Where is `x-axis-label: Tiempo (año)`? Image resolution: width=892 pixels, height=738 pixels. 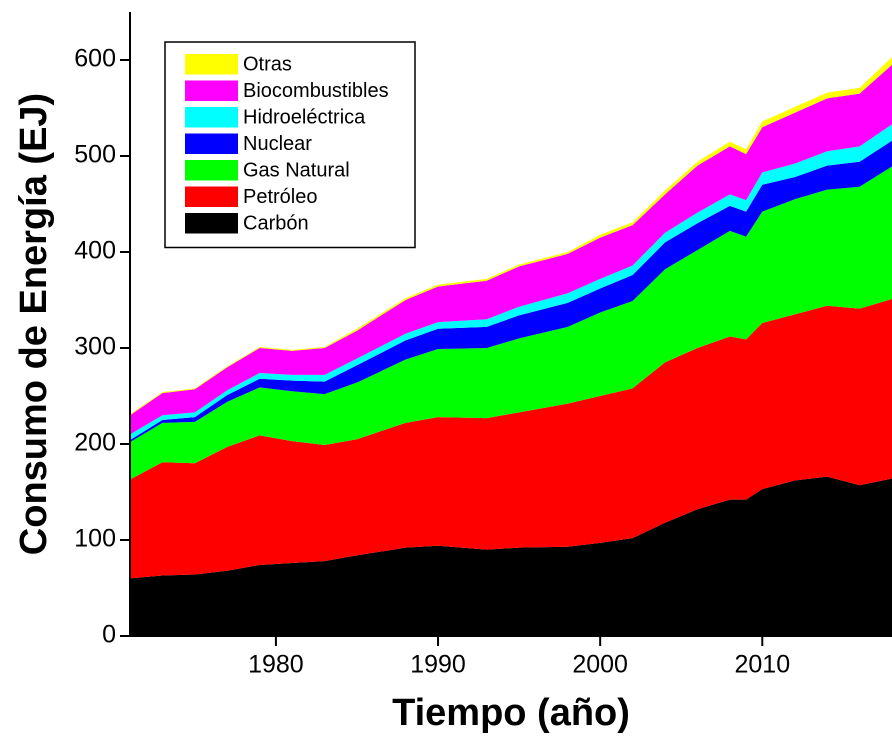 x-axis-label: Tiempo (año) is located at coordinates (511, 713).